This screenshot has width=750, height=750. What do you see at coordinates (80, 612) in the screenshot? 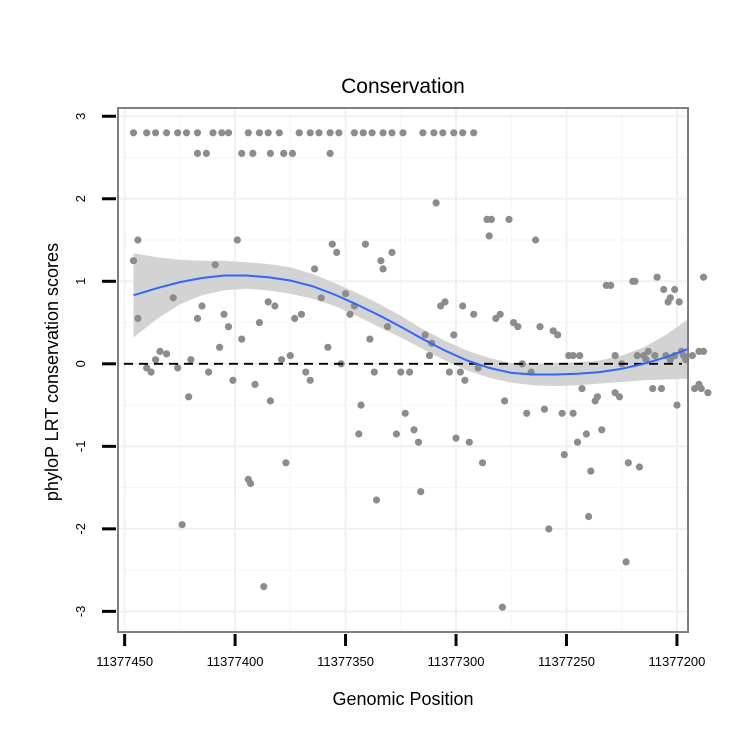
I see `y-tick-label: -3` at bounding box center [80, 612].